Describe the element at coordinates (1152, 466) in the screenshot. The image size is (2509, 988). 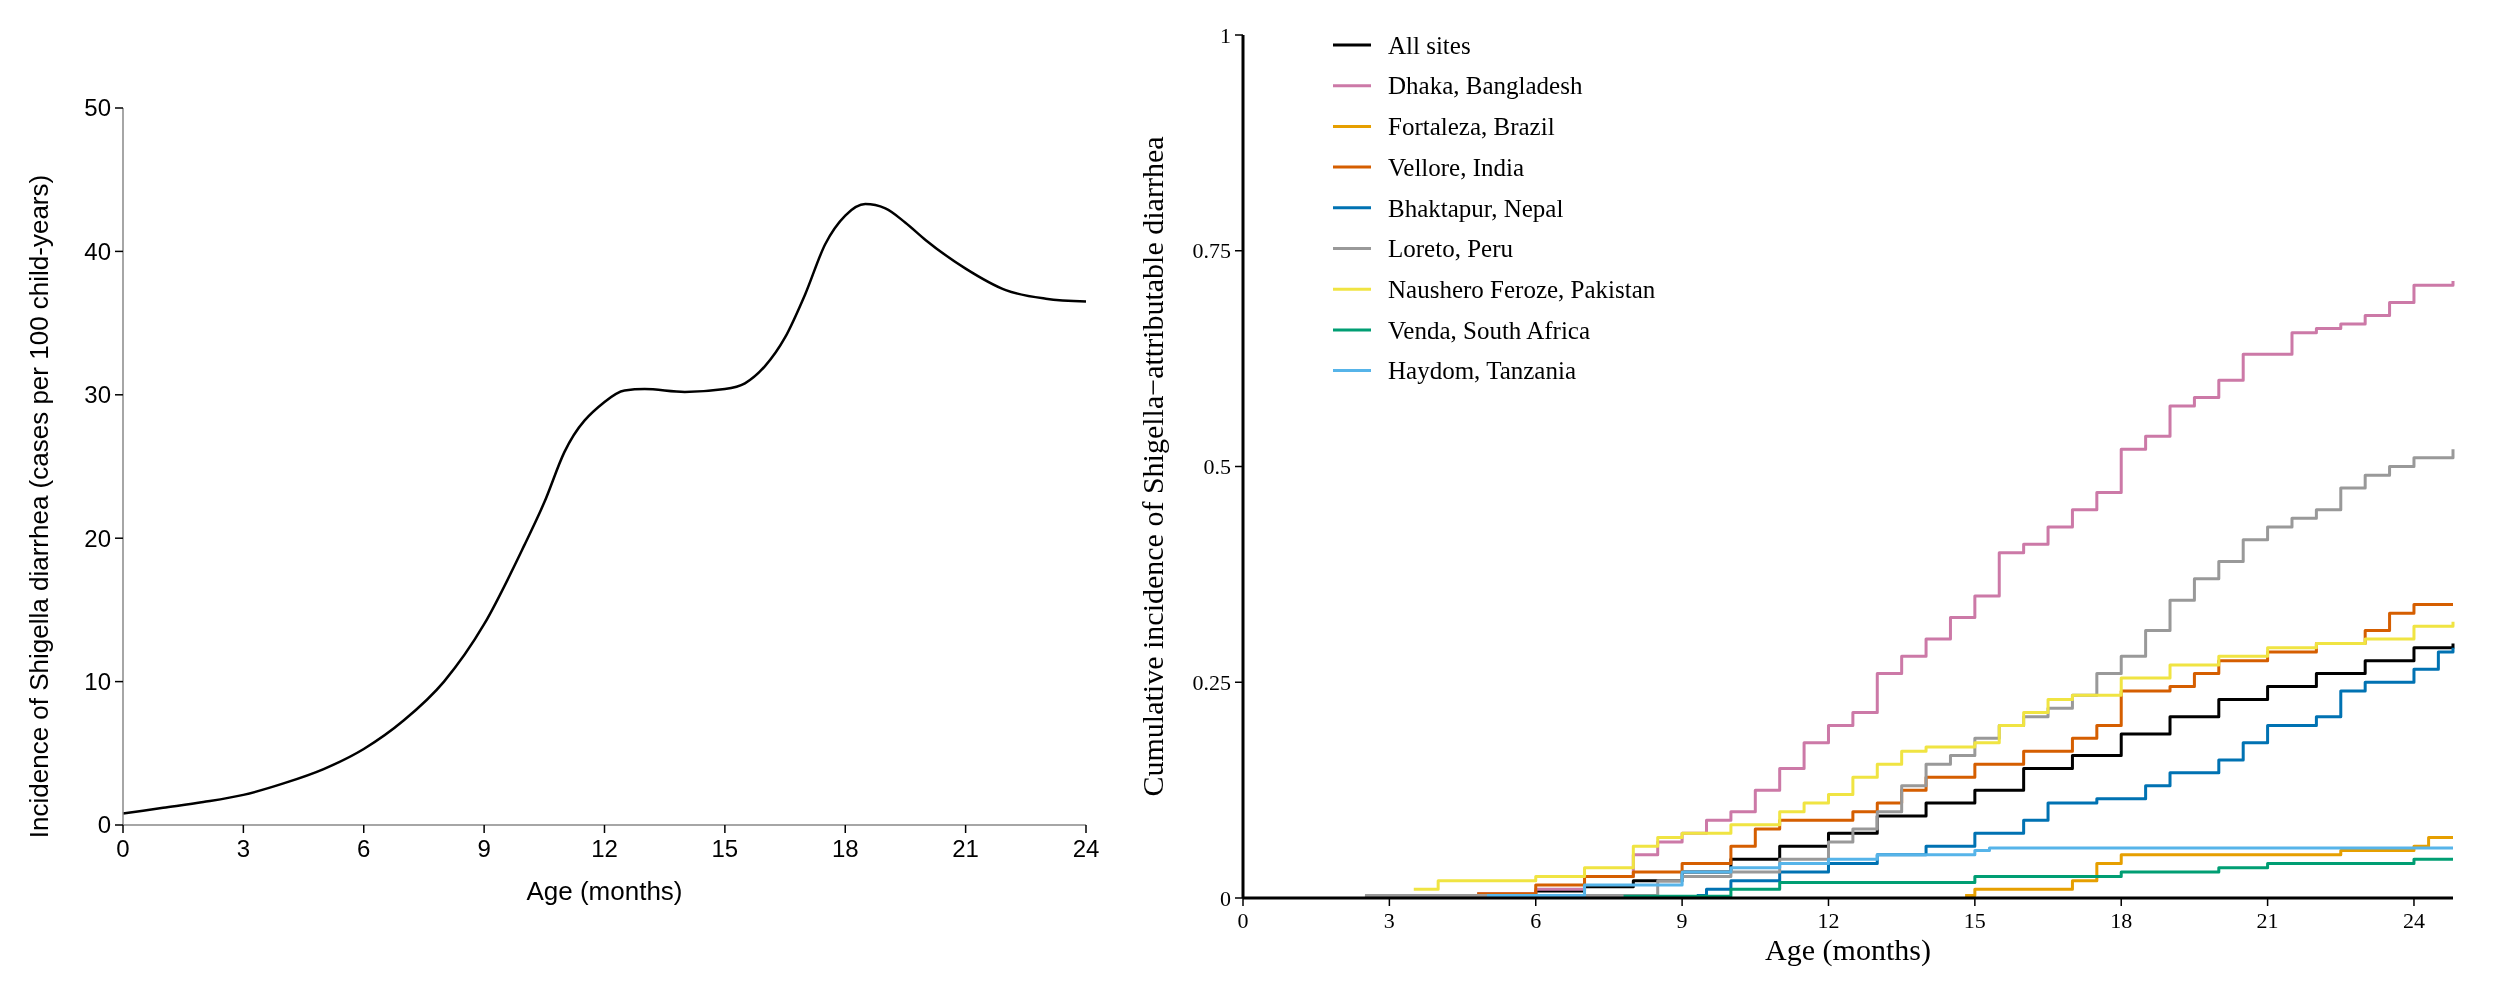
I see `y-axis-title: Cumulative incidence of Shigella−attributable diarrhea` at that location.